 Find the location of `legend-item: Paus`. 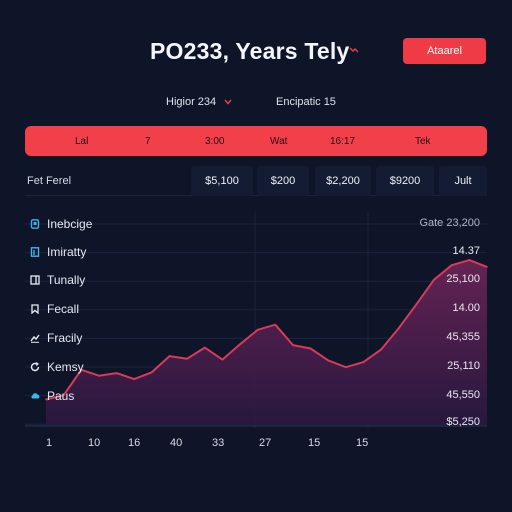

legend-item: Paus is located at coordinates (52, 396).